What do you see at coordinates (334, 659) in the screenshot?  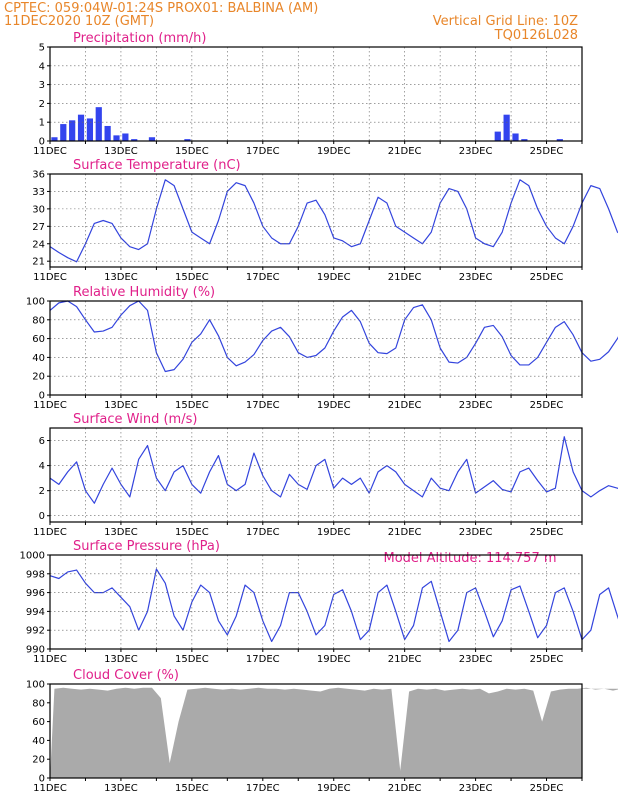 I see `pressure-x-tick-label: 19DEC` at bounding box center [334, 659].